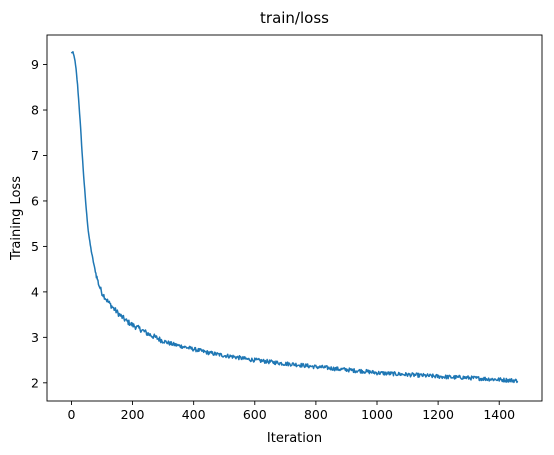 This screenshot has width=554, height=455. I want to click on x-tick-label: 200, so click(133, 414).